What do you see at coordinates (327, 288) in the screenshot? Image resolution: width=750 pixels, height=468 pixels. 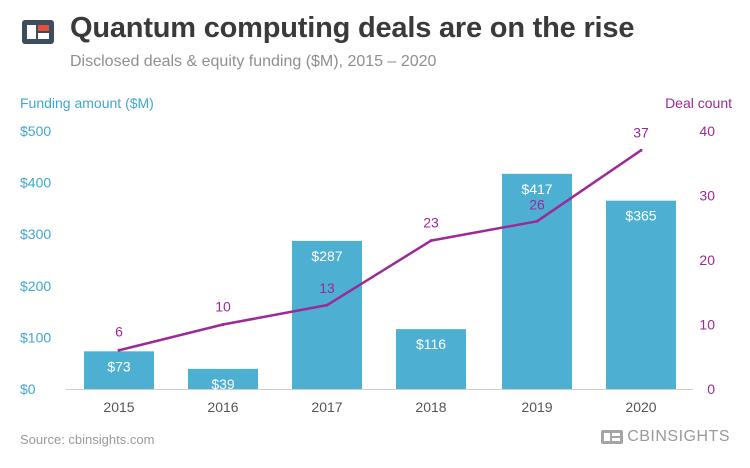 I see `deal-count-label: 13` at bounding box center [327, 288].